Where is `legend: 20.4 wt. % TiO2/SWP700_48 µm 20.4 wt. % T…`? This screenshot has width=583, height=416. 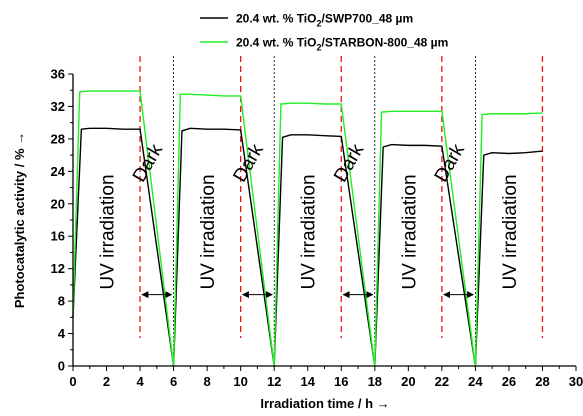
legend: 20.4 wt. % TiO2/SWP700_48 µm 20.4 wt. % T… is located at coordinates (324, 32).